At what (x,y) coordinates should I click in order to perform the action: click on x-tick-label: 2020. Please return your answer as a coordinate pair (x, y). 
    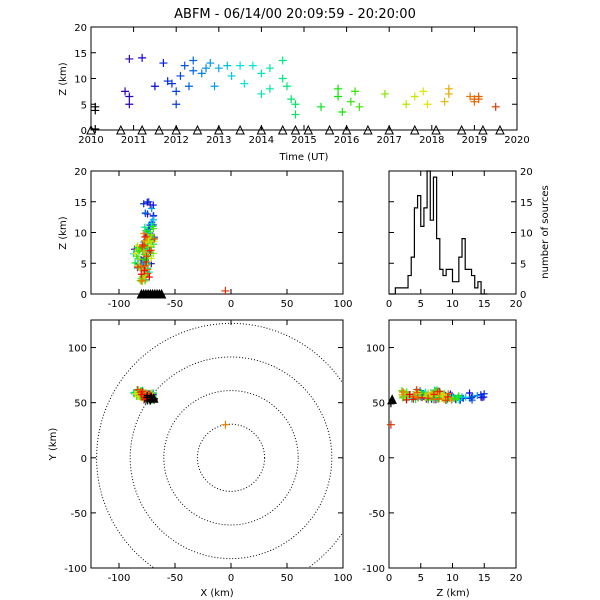
    Looking at the image, I should click on (516, 140).